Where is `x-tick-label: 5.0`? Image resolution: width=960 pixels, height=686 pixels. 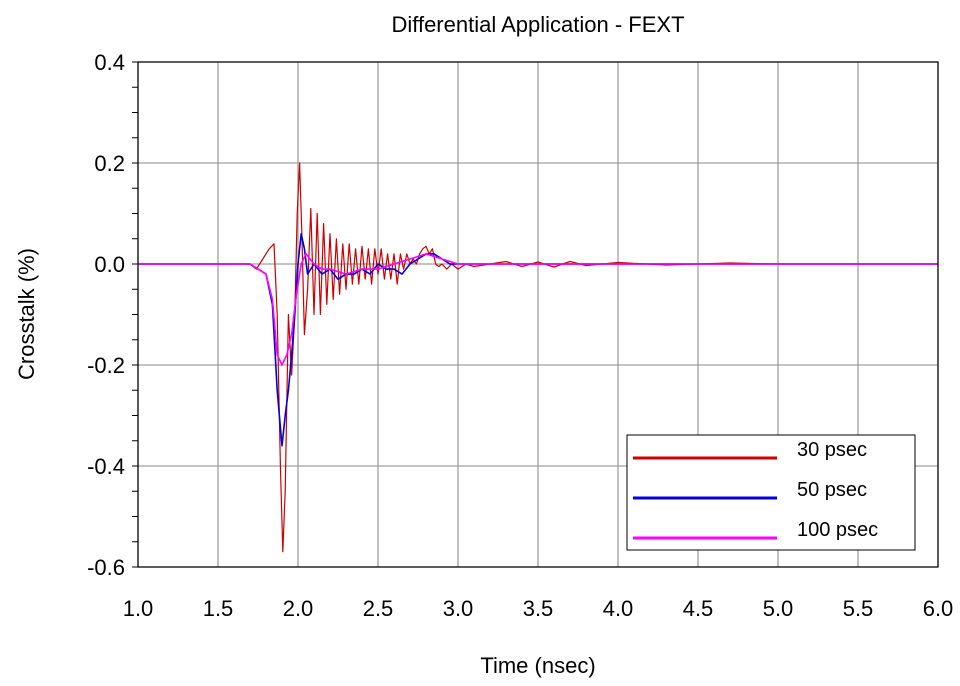
x-tick-label: 5.0 is located at coordinates (778, 608).